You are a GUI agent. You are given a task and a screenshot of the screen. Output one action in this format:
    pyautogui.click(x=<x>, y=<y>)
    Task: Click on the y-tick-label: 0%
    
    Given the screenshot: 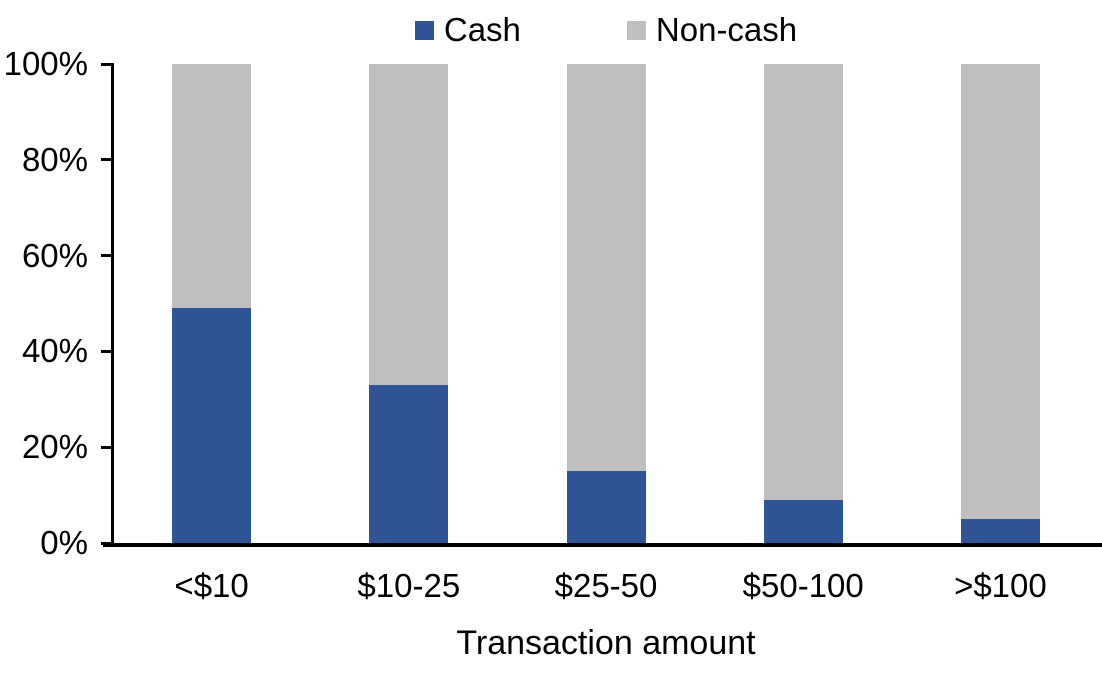 What is the action you would take?
    pyautogui.click(x=64, y=542)
    